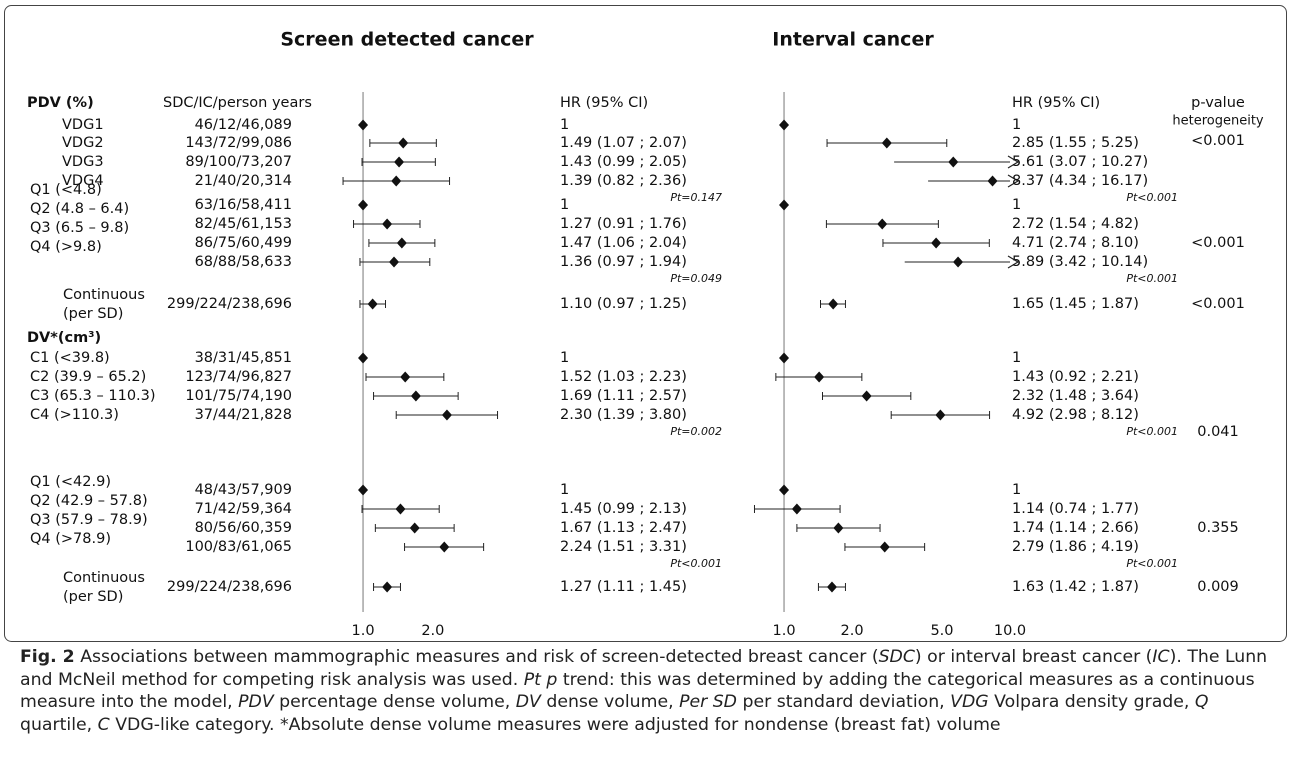 Image resolution: width=1292 pixels, height=761 pixels. I want to click on hr-label: 1.36 (0.97 ; 1.94), so click(623, 262).